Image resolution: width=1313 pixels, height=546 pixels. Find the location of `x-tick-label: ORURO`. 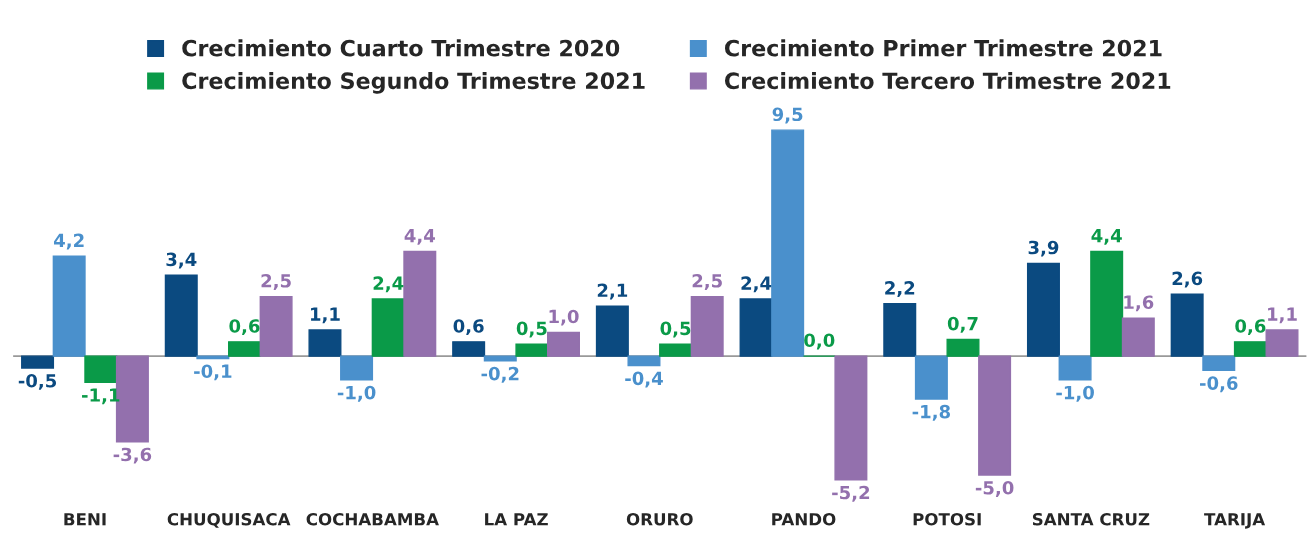

x-tick-label: ORURO is located at coordinates (659, 519).